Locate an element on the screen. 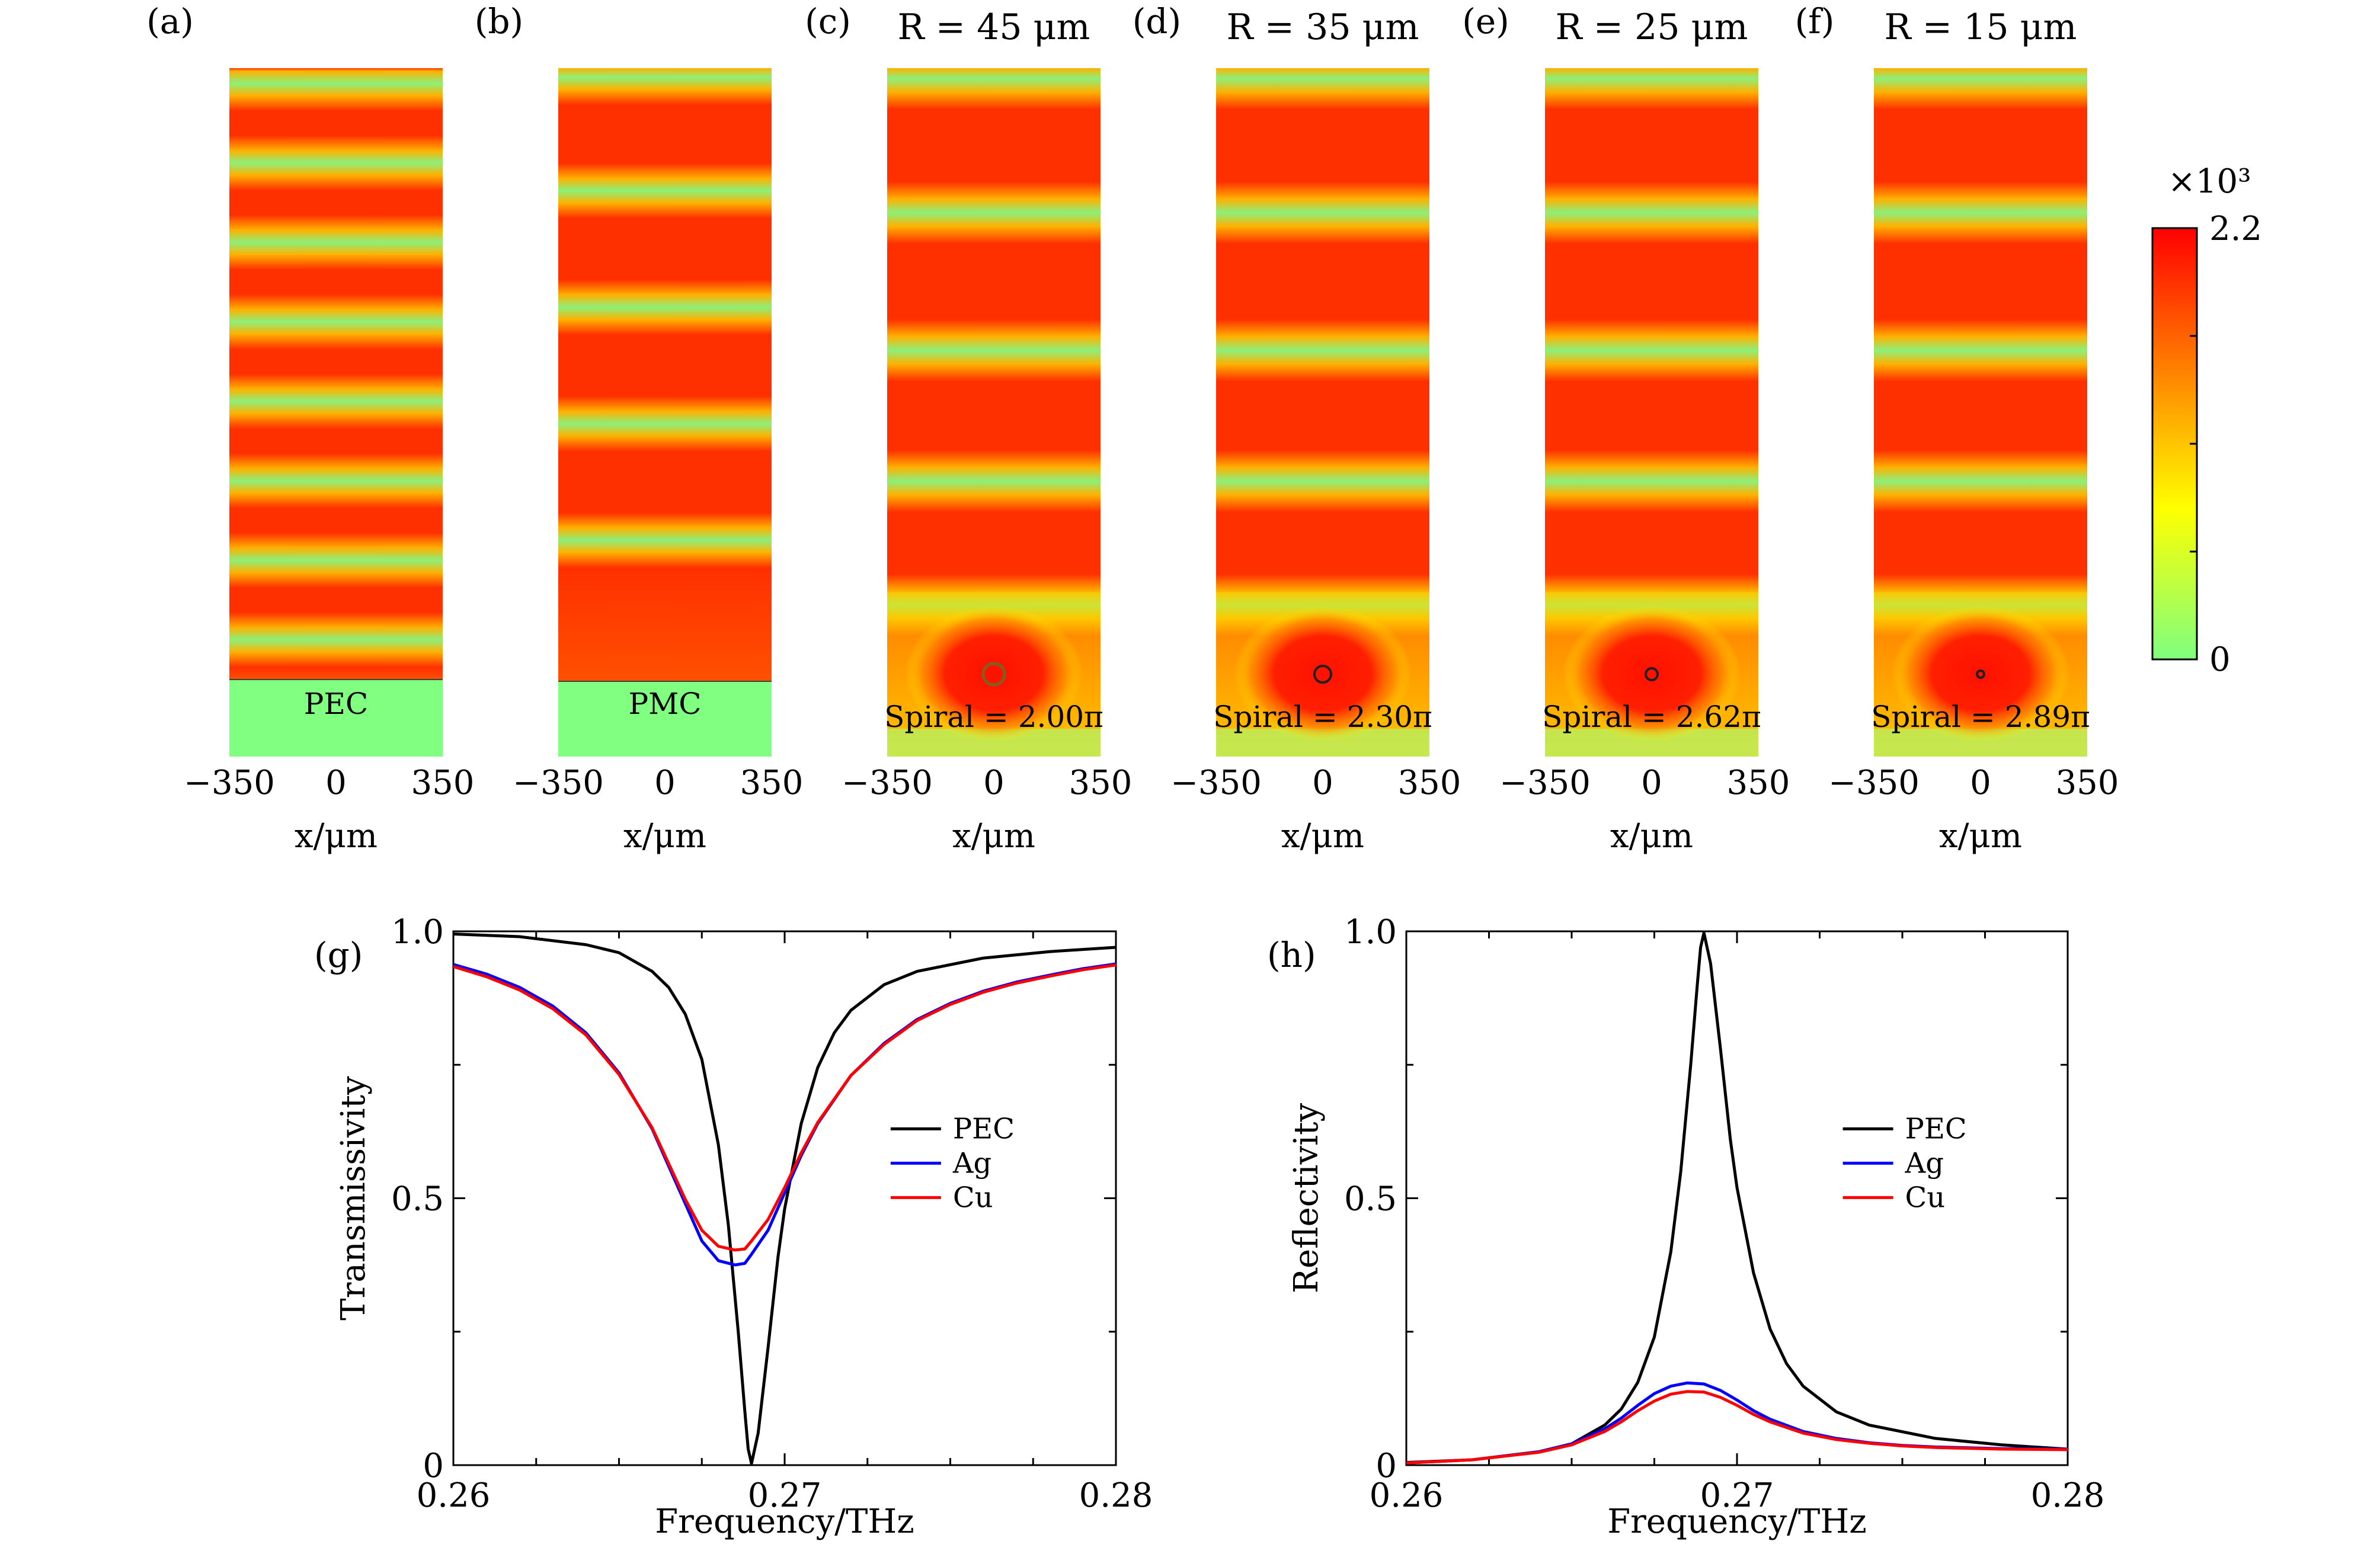 This screenshot has width=2380, height=1554. field-panel-d: (d) R = 35 μm Spiral = 2.30π −350 0 350 x/μm is located at coordinates (1297, 428).